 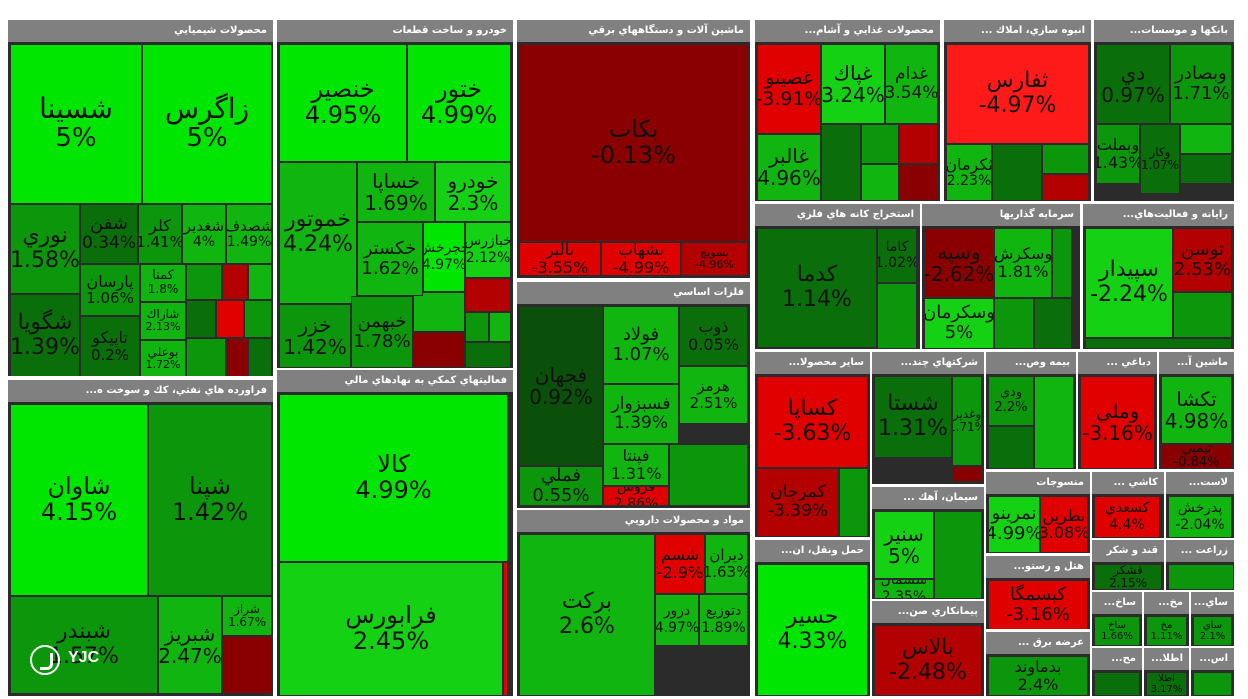 What do you see at coordinates (395, 31) in the screenshot?
I see `sector-header: خودرو و ساخت قطعات` at bounding box center [395, 31].